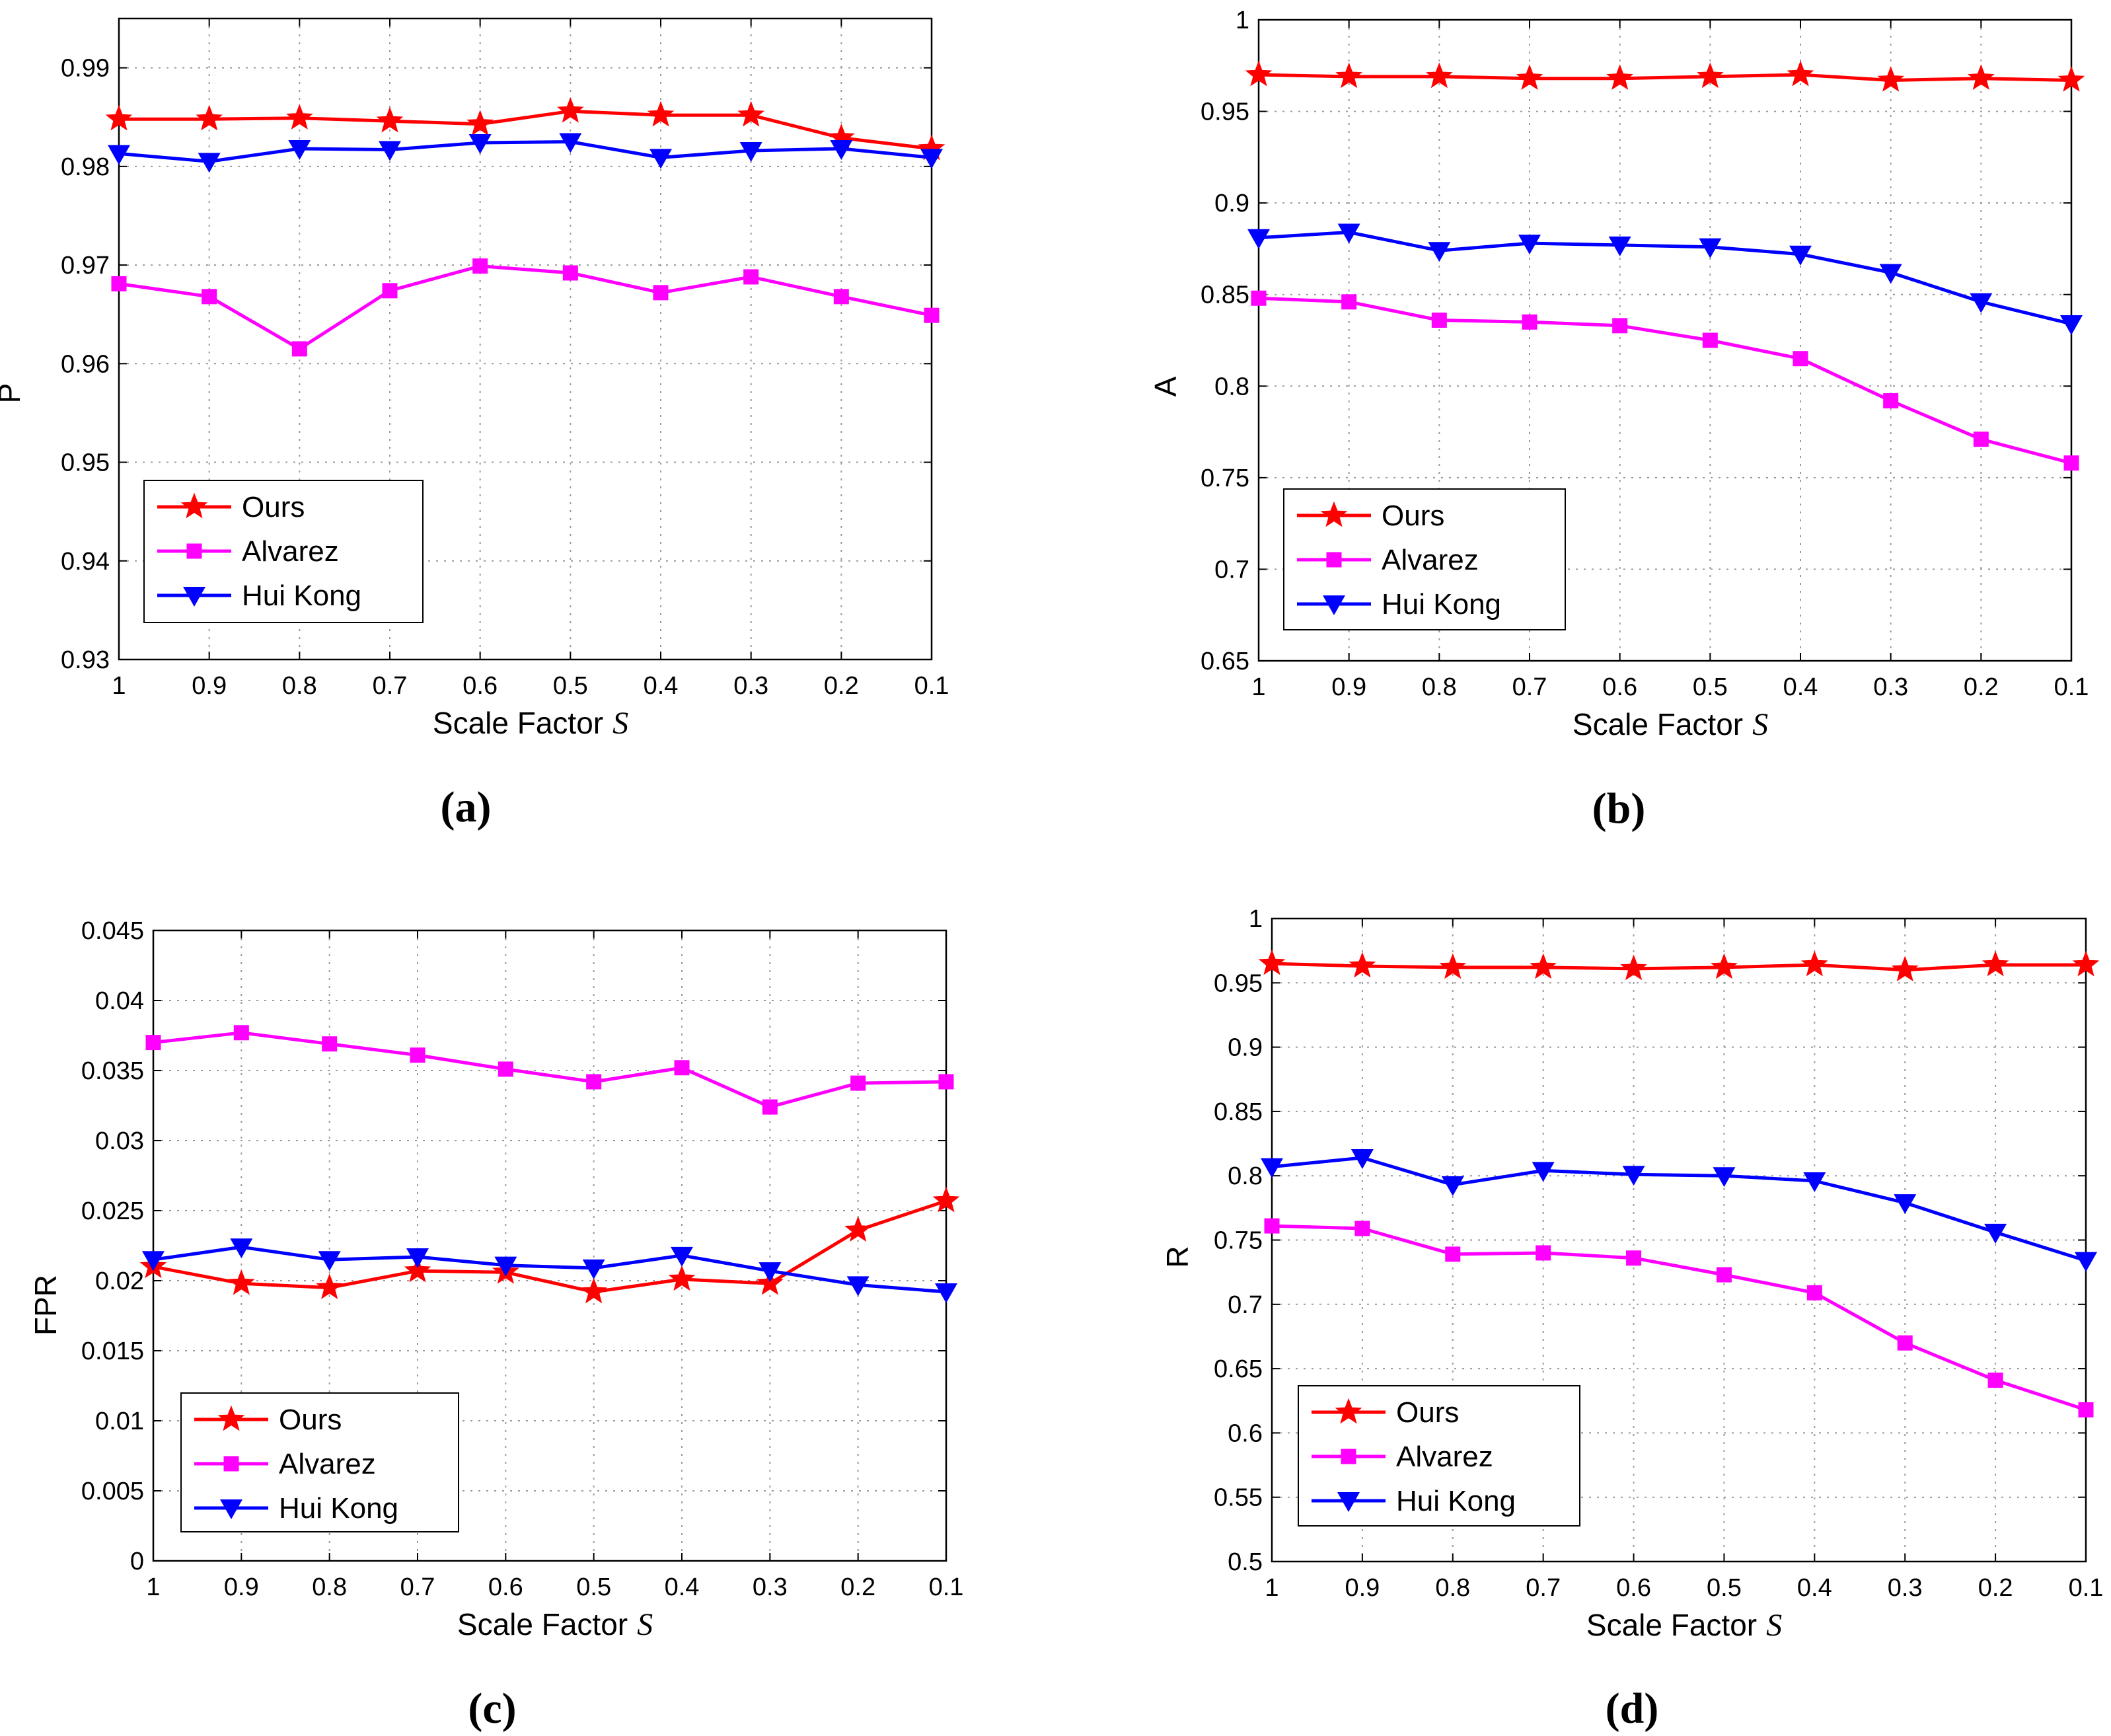  Describe the element at coordinates (1679, 965) in the screenshot. I see `series-ours` at that location.